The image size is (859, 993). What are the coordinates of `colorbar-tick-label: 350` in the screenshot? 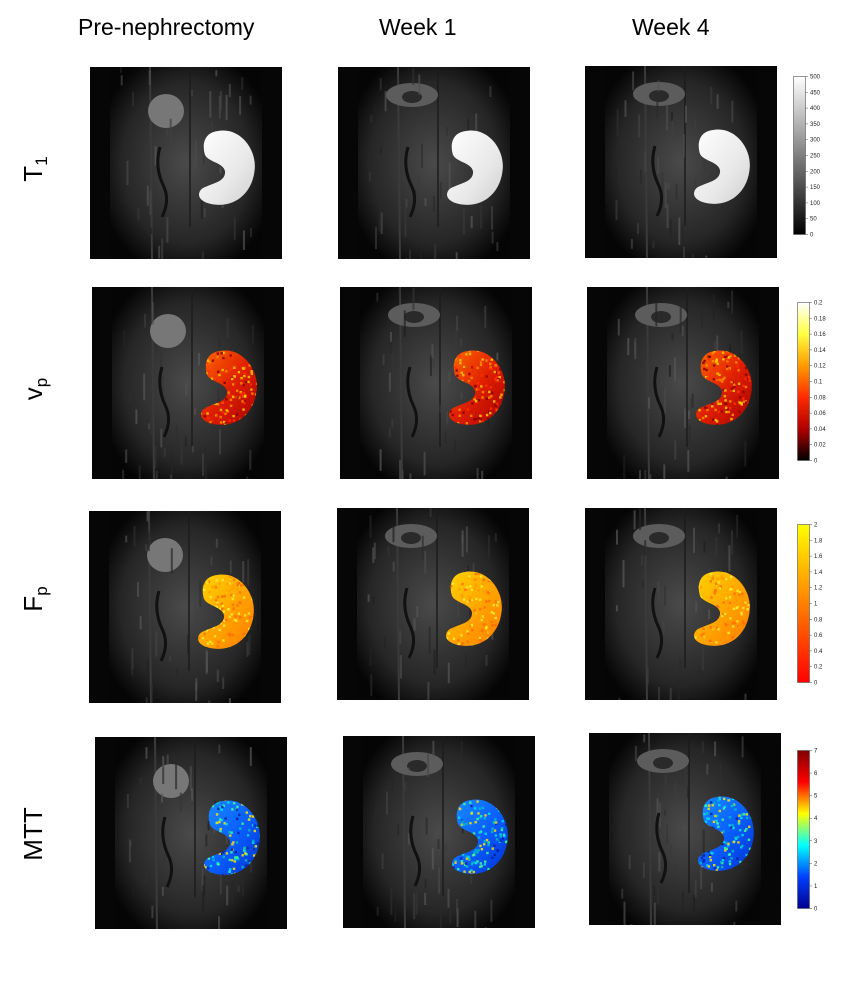 It's located at (815, 125).